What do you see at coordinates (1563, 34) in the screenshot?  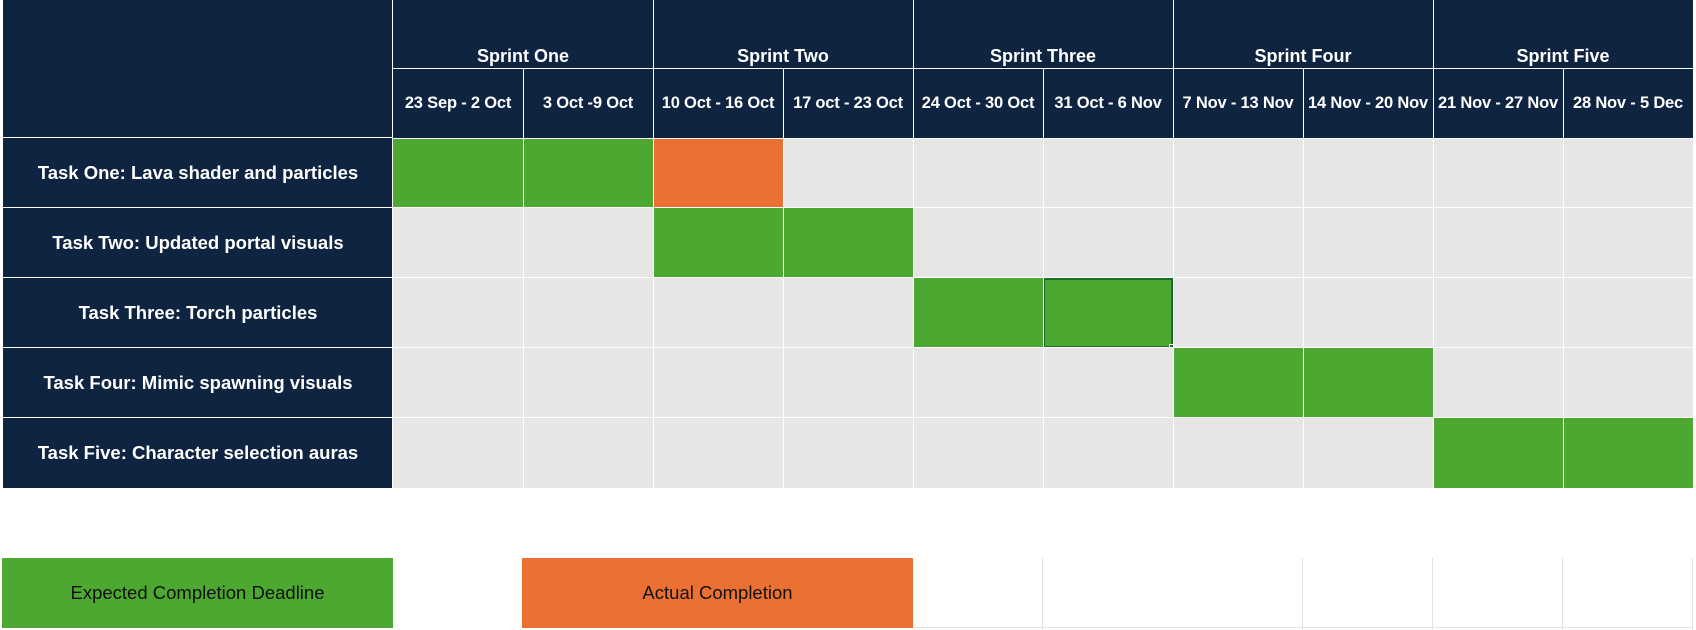 I see `sprint-header: Sprint Five` at bounding box center [1563, 34].